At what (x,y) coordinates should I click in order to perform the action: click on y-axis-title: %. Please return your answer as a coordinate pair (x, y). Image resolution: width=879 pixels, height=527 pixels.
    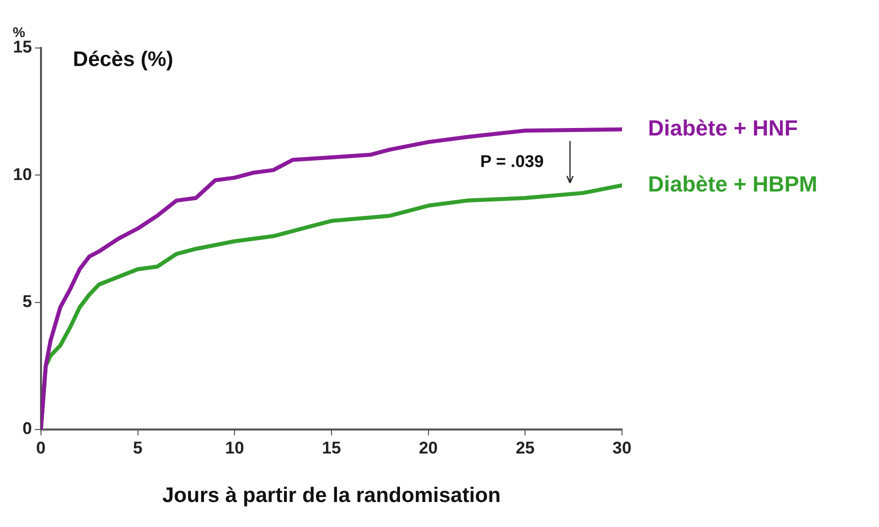
    Looking at the image, I should click on (19, 32).